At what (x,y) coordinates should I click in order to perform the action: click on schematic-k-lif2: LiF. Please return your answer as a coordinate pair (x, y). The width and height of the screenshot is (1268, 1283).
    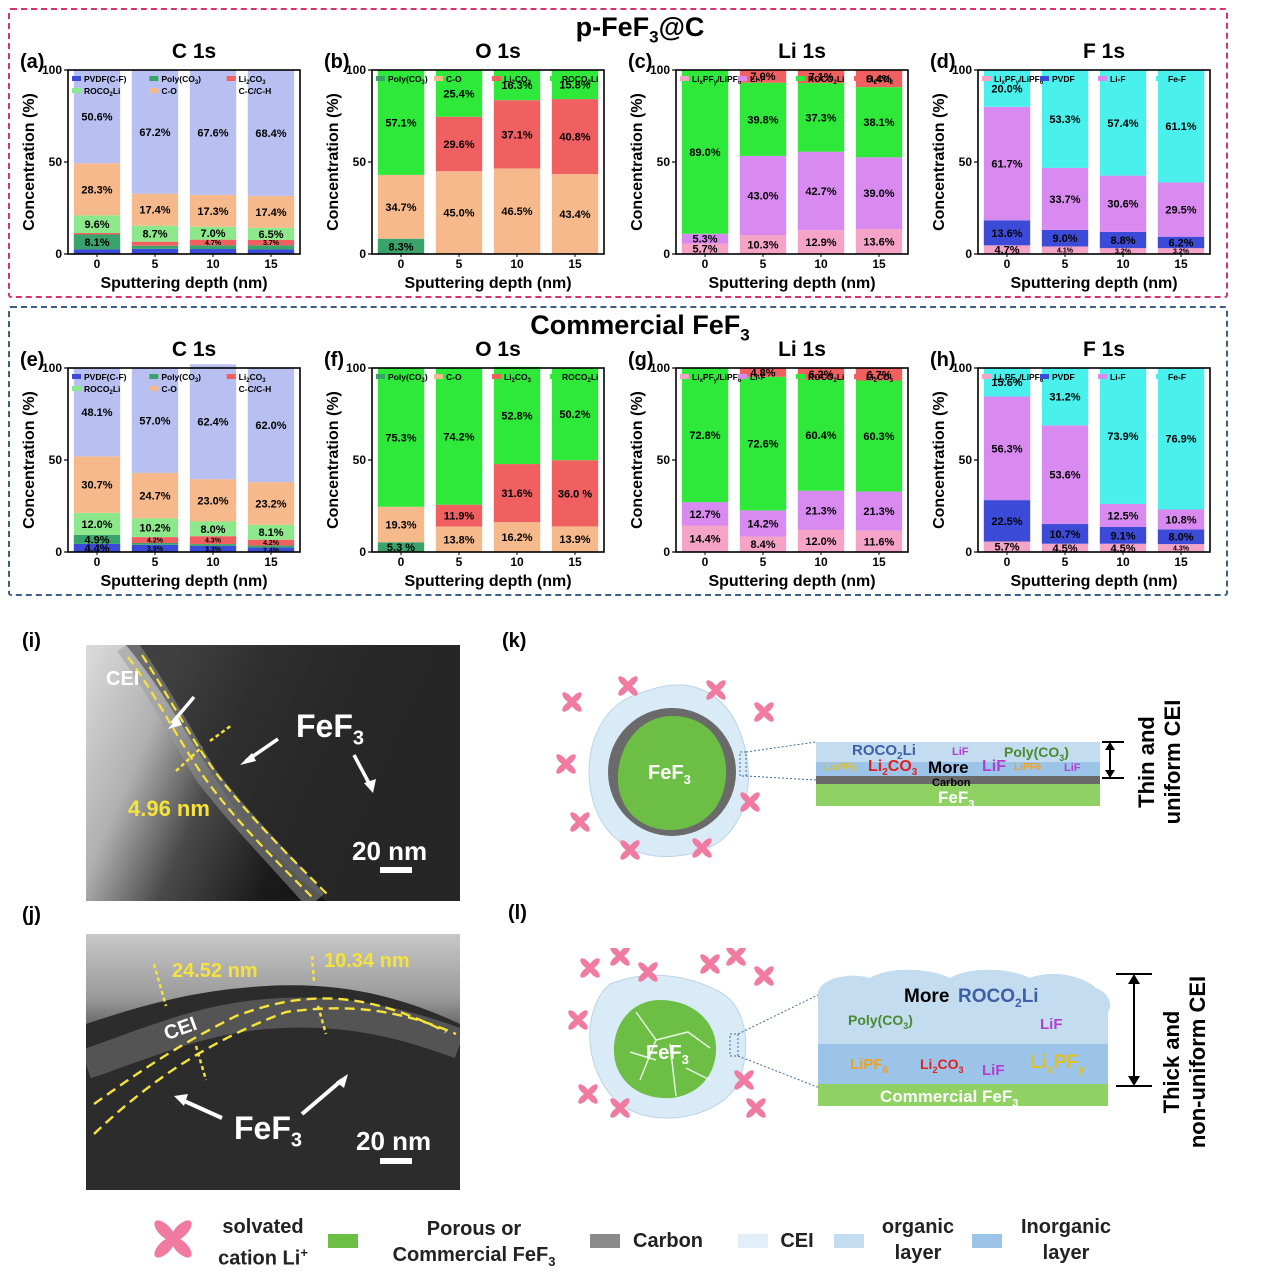
    Looking at the image, I should click on (994, 766).